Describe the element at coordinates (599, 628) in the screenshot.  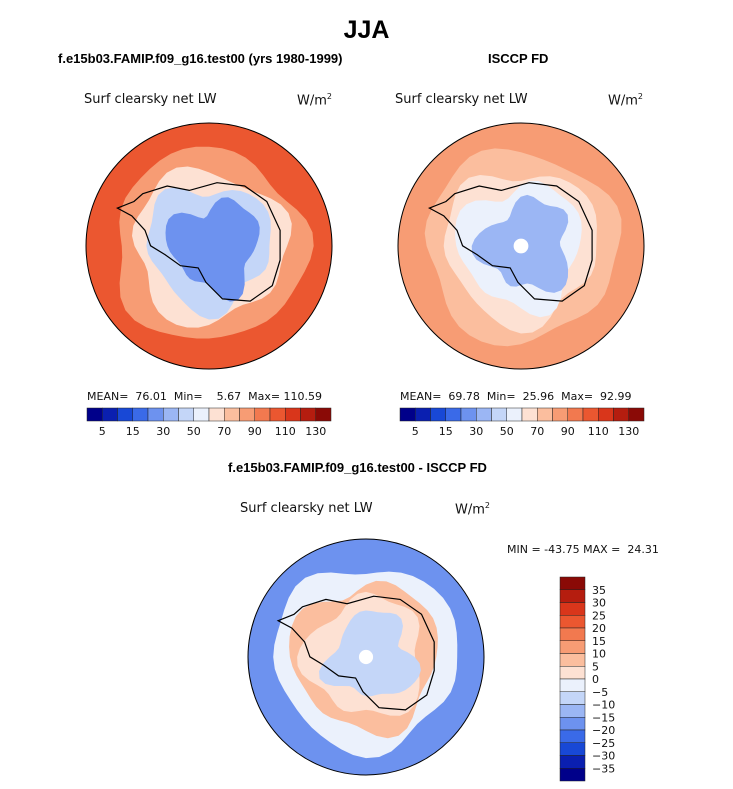
I see `colorbar-tick-label: 20` at that location.